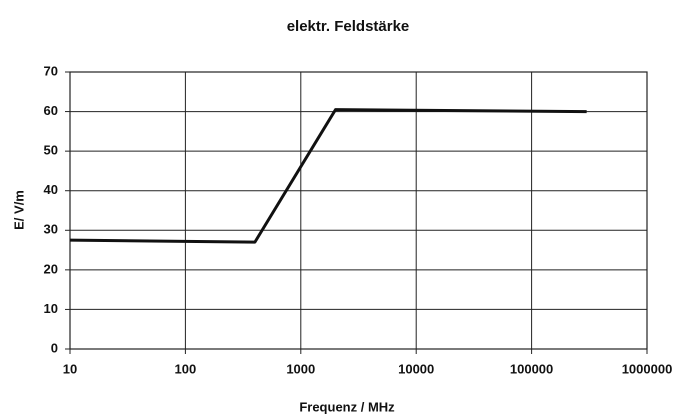  Describe the element at coordinates (51, 229) in the screenshot. I see `y-tick-label: 30` at that location.